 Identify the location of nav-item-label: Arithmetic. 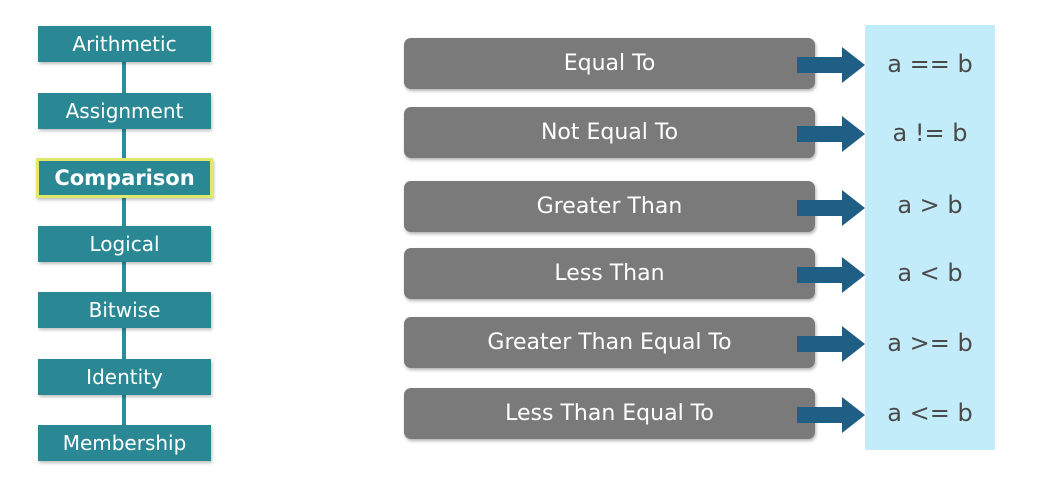
(124, 44).